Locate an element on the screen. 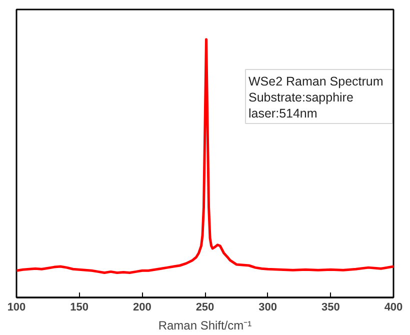 This screenshot has width=410, height=335. annotation: WSe2 Raman Spectrum is located at coordinates (316, 81).